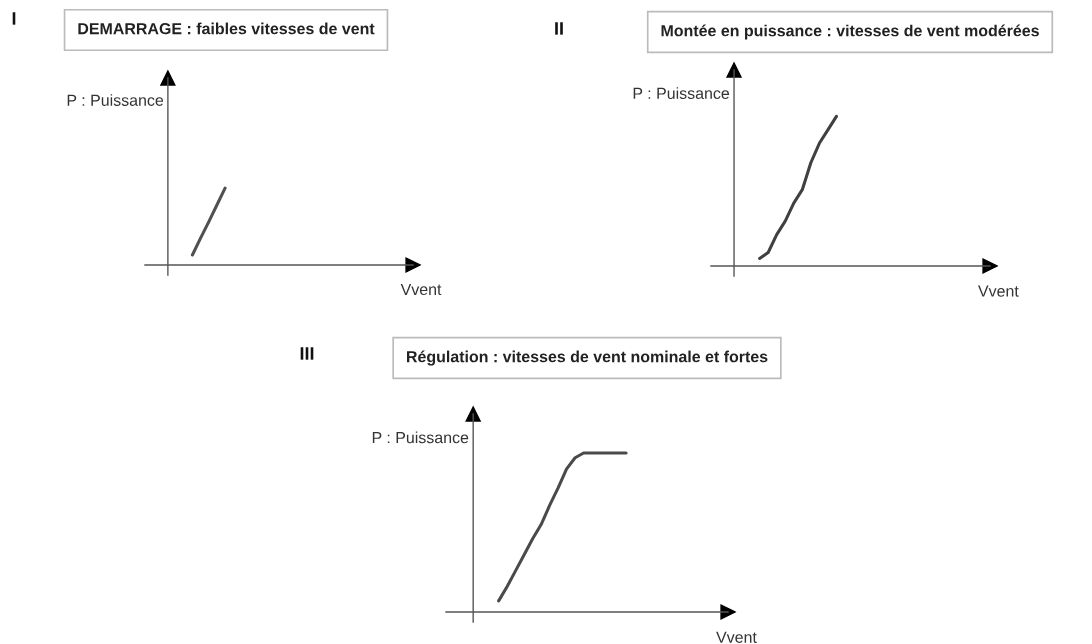 Image resolution: width=1092 pixels, height=644 pixels. What do you see at coordinates (14, 18) in the screenshot?
I see `text: I` at bounding box center [14, 18].